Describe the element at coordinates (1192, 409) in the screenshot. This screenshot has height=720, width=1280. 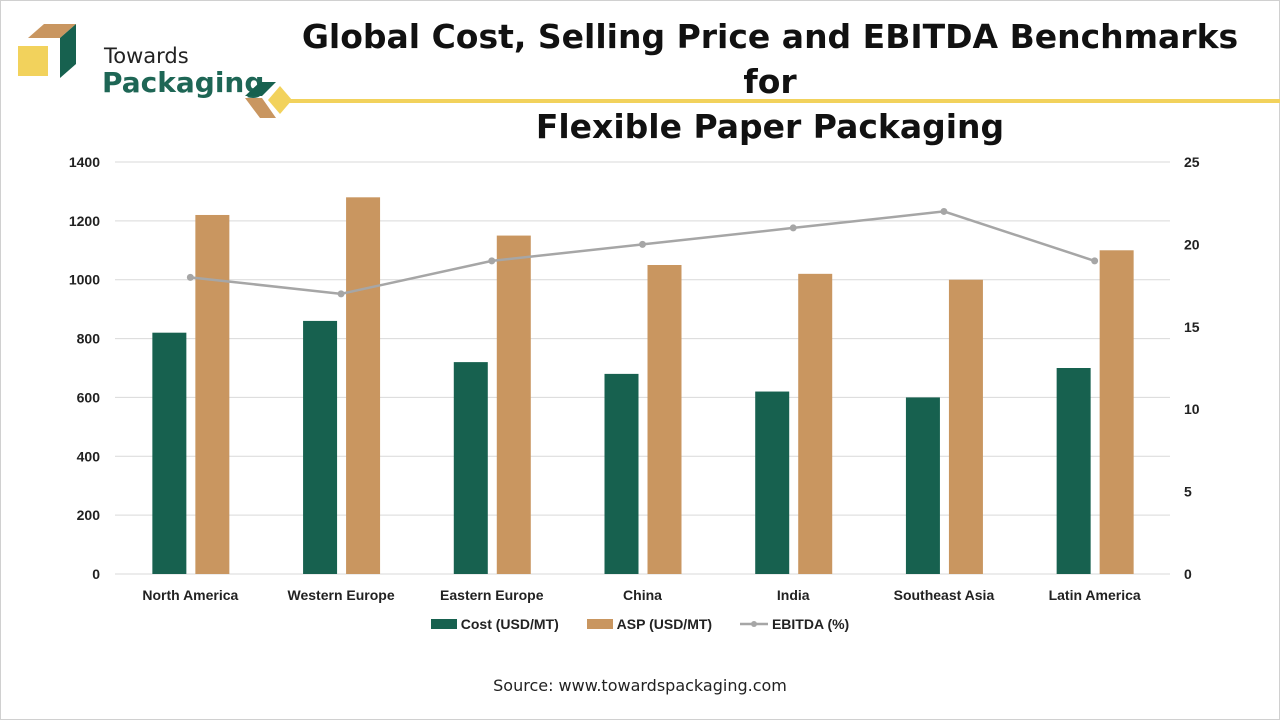
I see `y-right-tick-label: 10` at that location.